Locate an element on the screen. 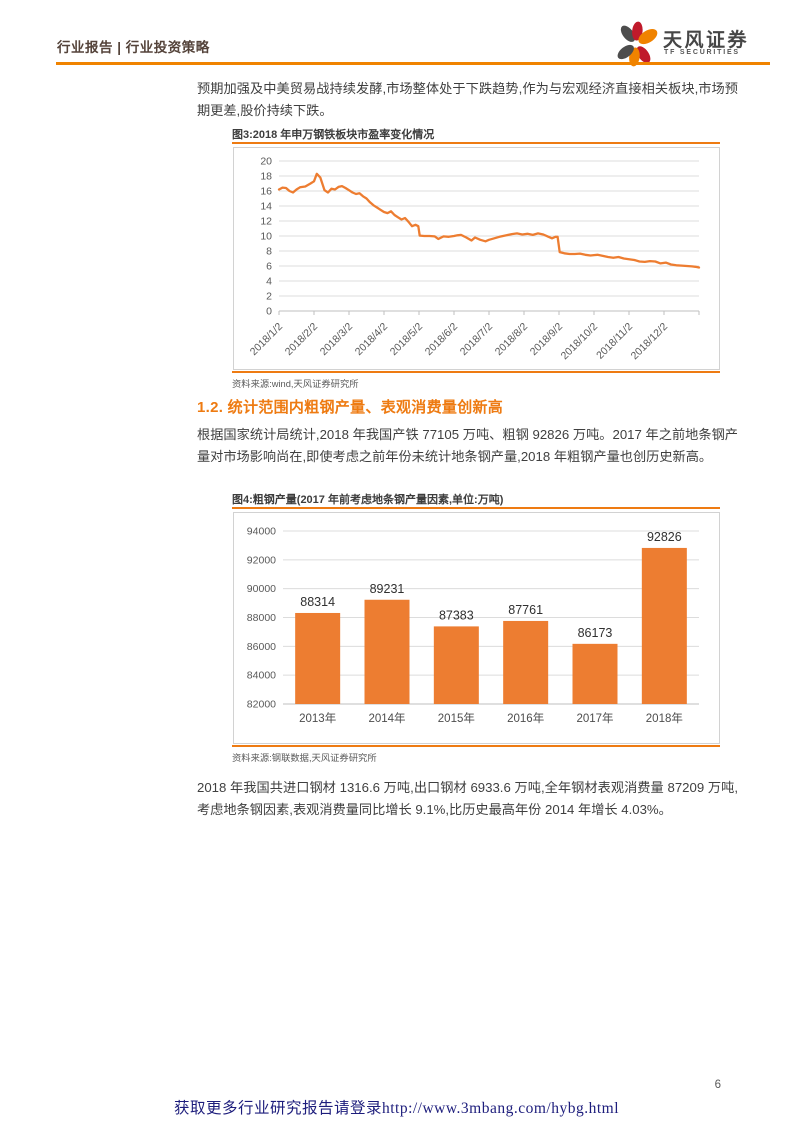 This screenshot has height=1122, width=793. svg-text: 84000 is located at coordinates (261, 676).